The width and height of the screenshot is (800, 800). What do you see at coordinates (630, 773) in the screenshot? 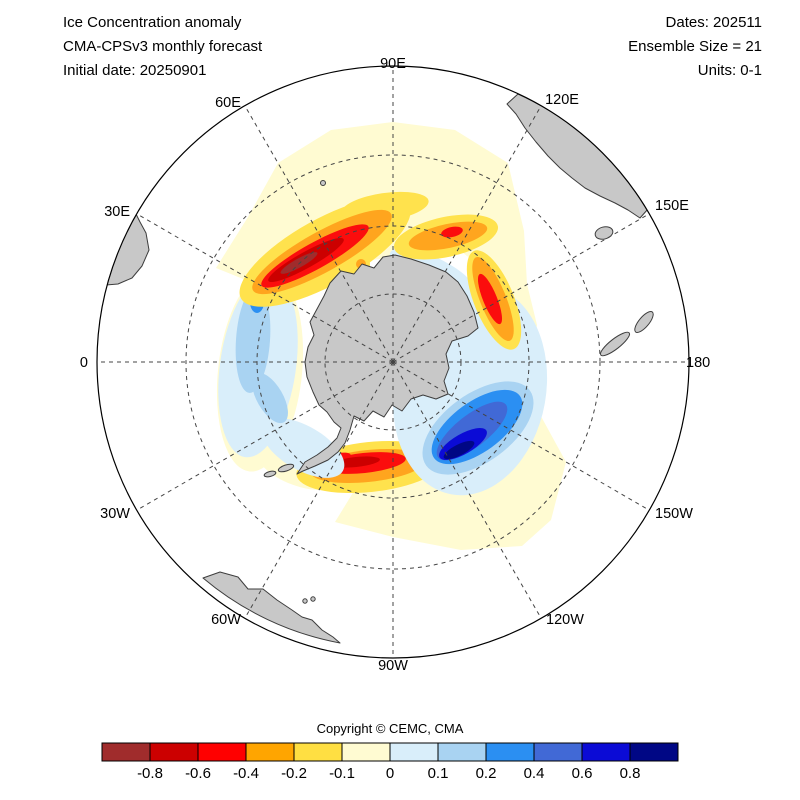
I see `colorbar-tick: 0.8` at bounding box center [630, 773].